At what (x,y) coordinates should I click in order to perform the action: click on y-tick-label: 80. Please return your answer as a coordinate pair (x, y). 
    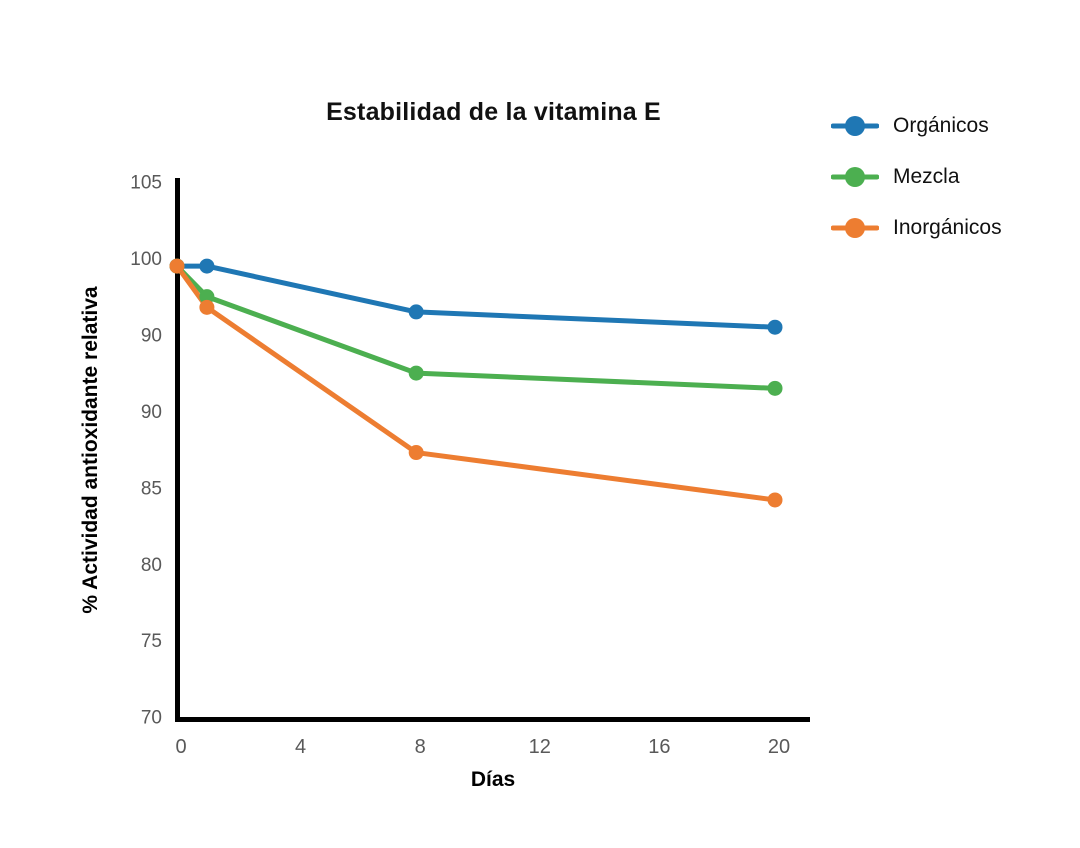
    Looking at the image, I should click on (151, 565).